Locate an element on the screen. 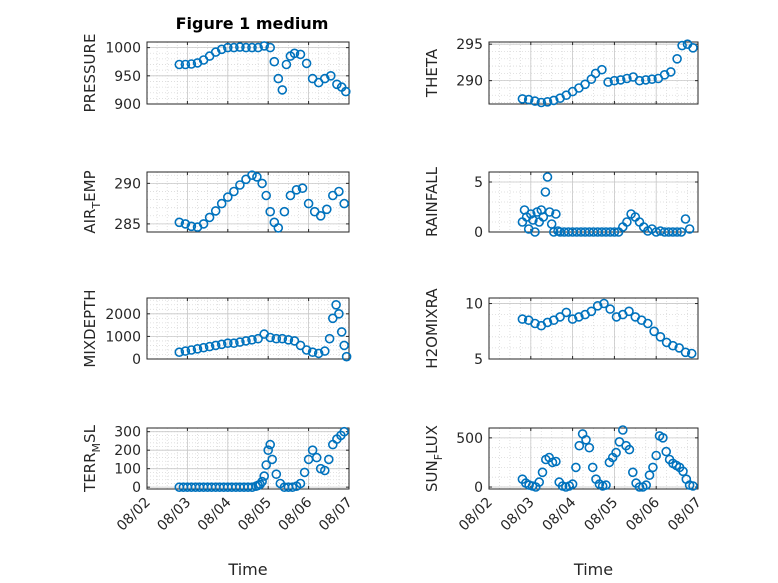  y-label-rest: SL is located at coordinates (90, 433).